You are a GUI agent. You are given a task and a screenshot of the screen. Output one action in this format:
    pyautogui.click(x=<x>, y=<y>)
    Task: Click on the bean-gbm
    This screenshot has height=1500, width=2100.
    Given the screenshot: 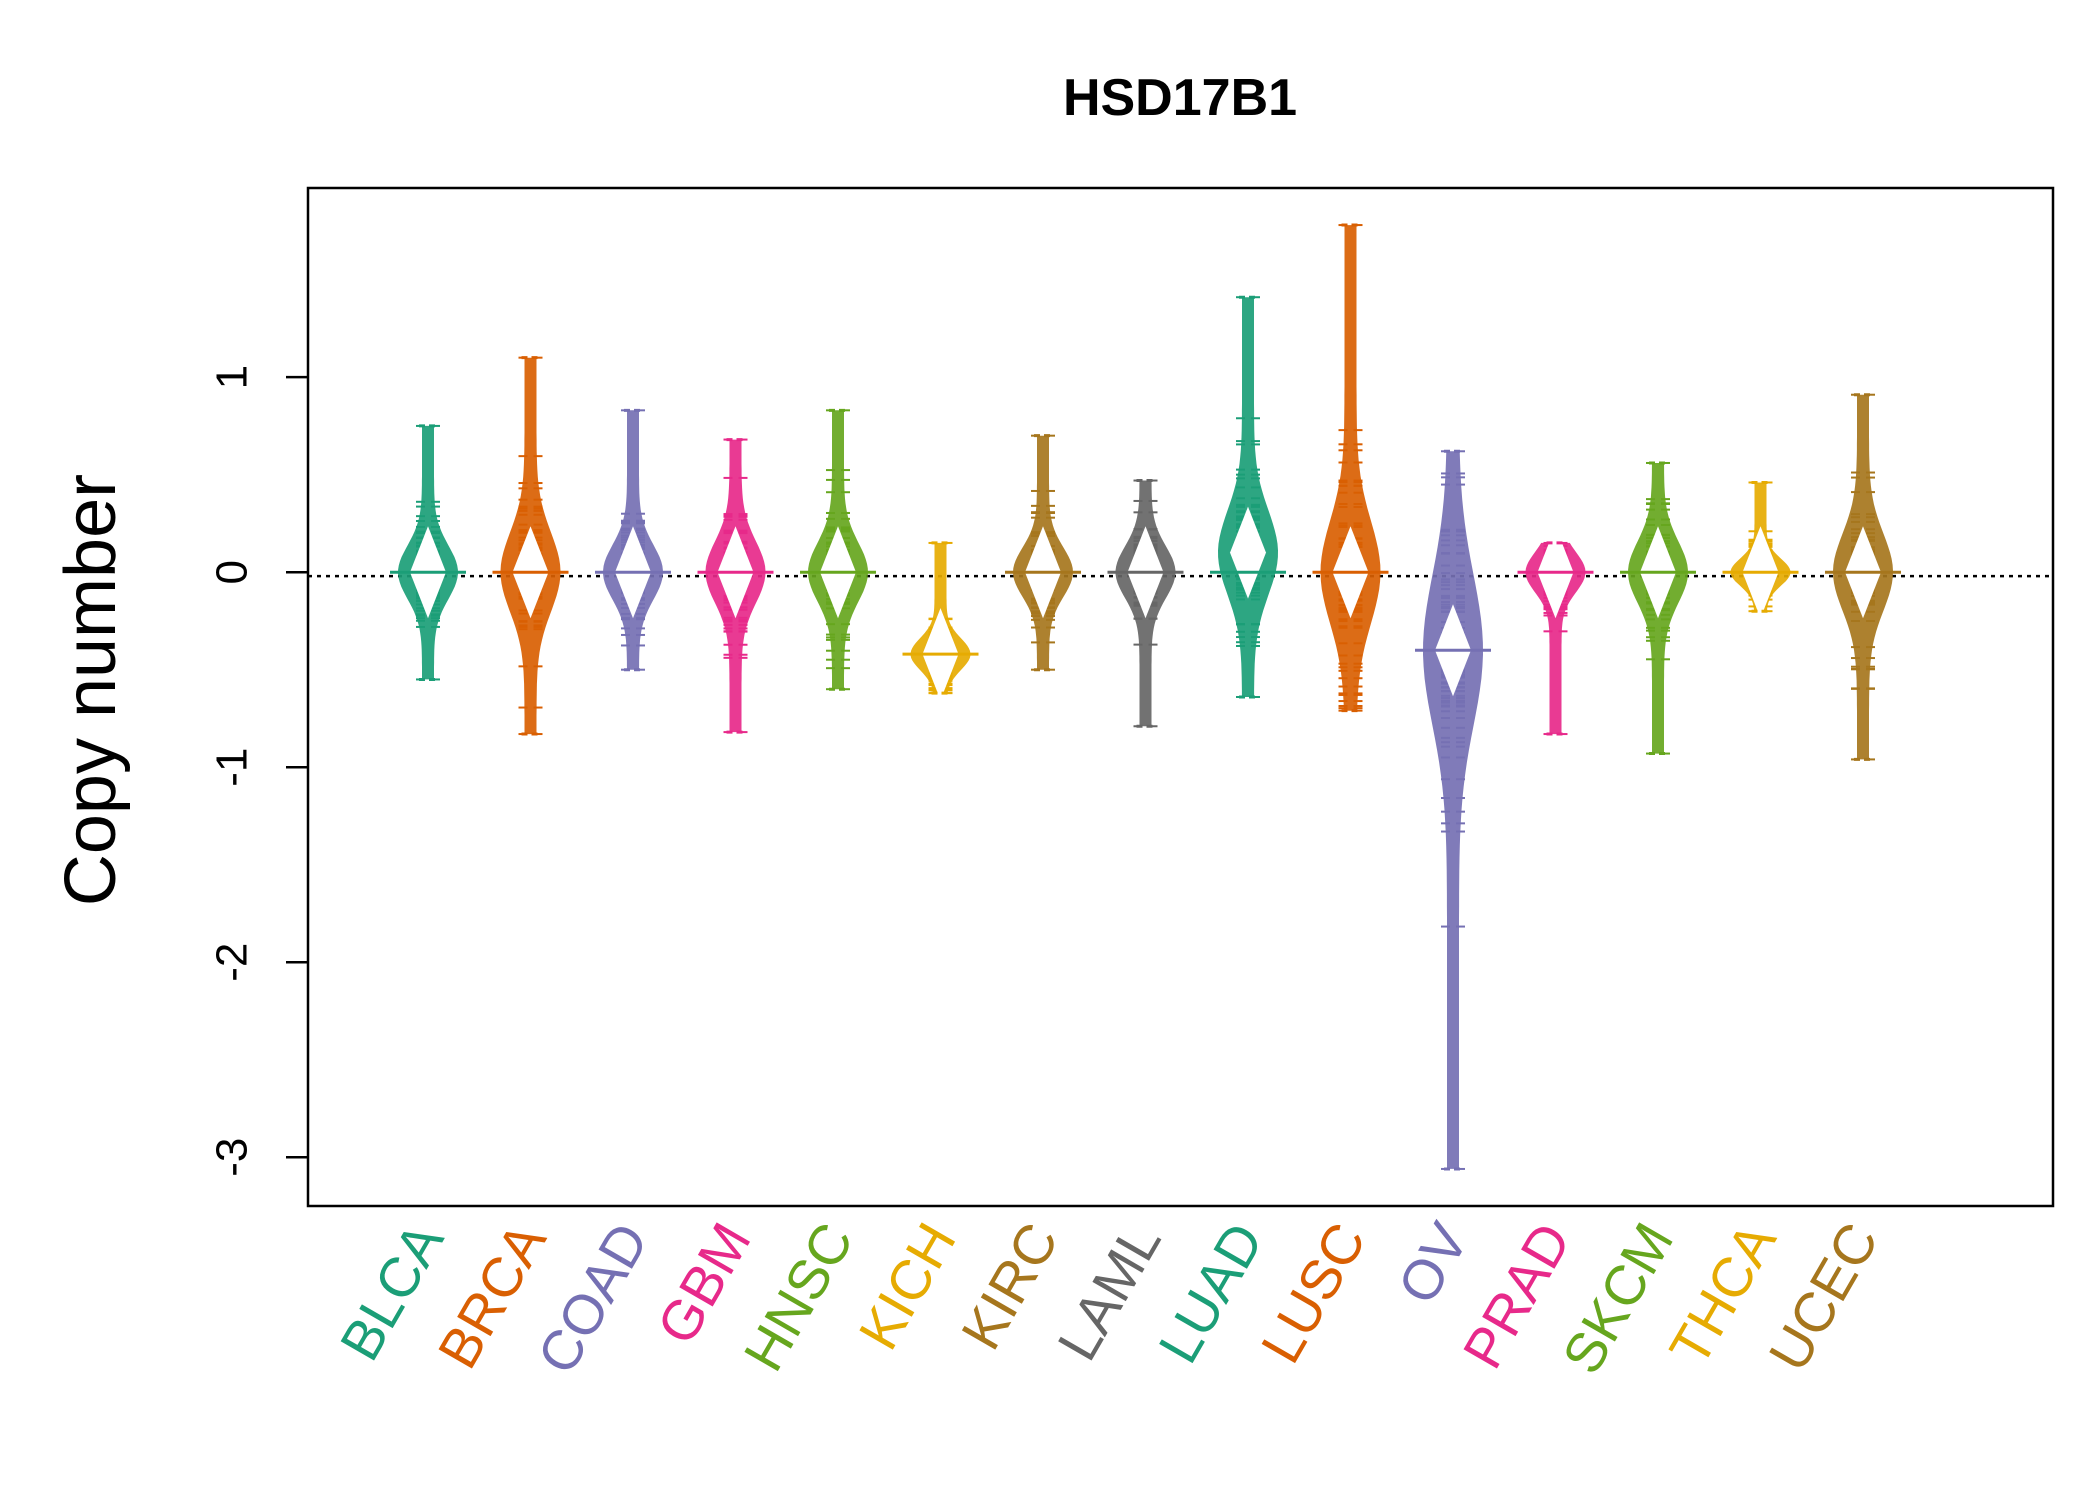 What is the action you would take?
    pyautogui.click(x=735, y=586)
    